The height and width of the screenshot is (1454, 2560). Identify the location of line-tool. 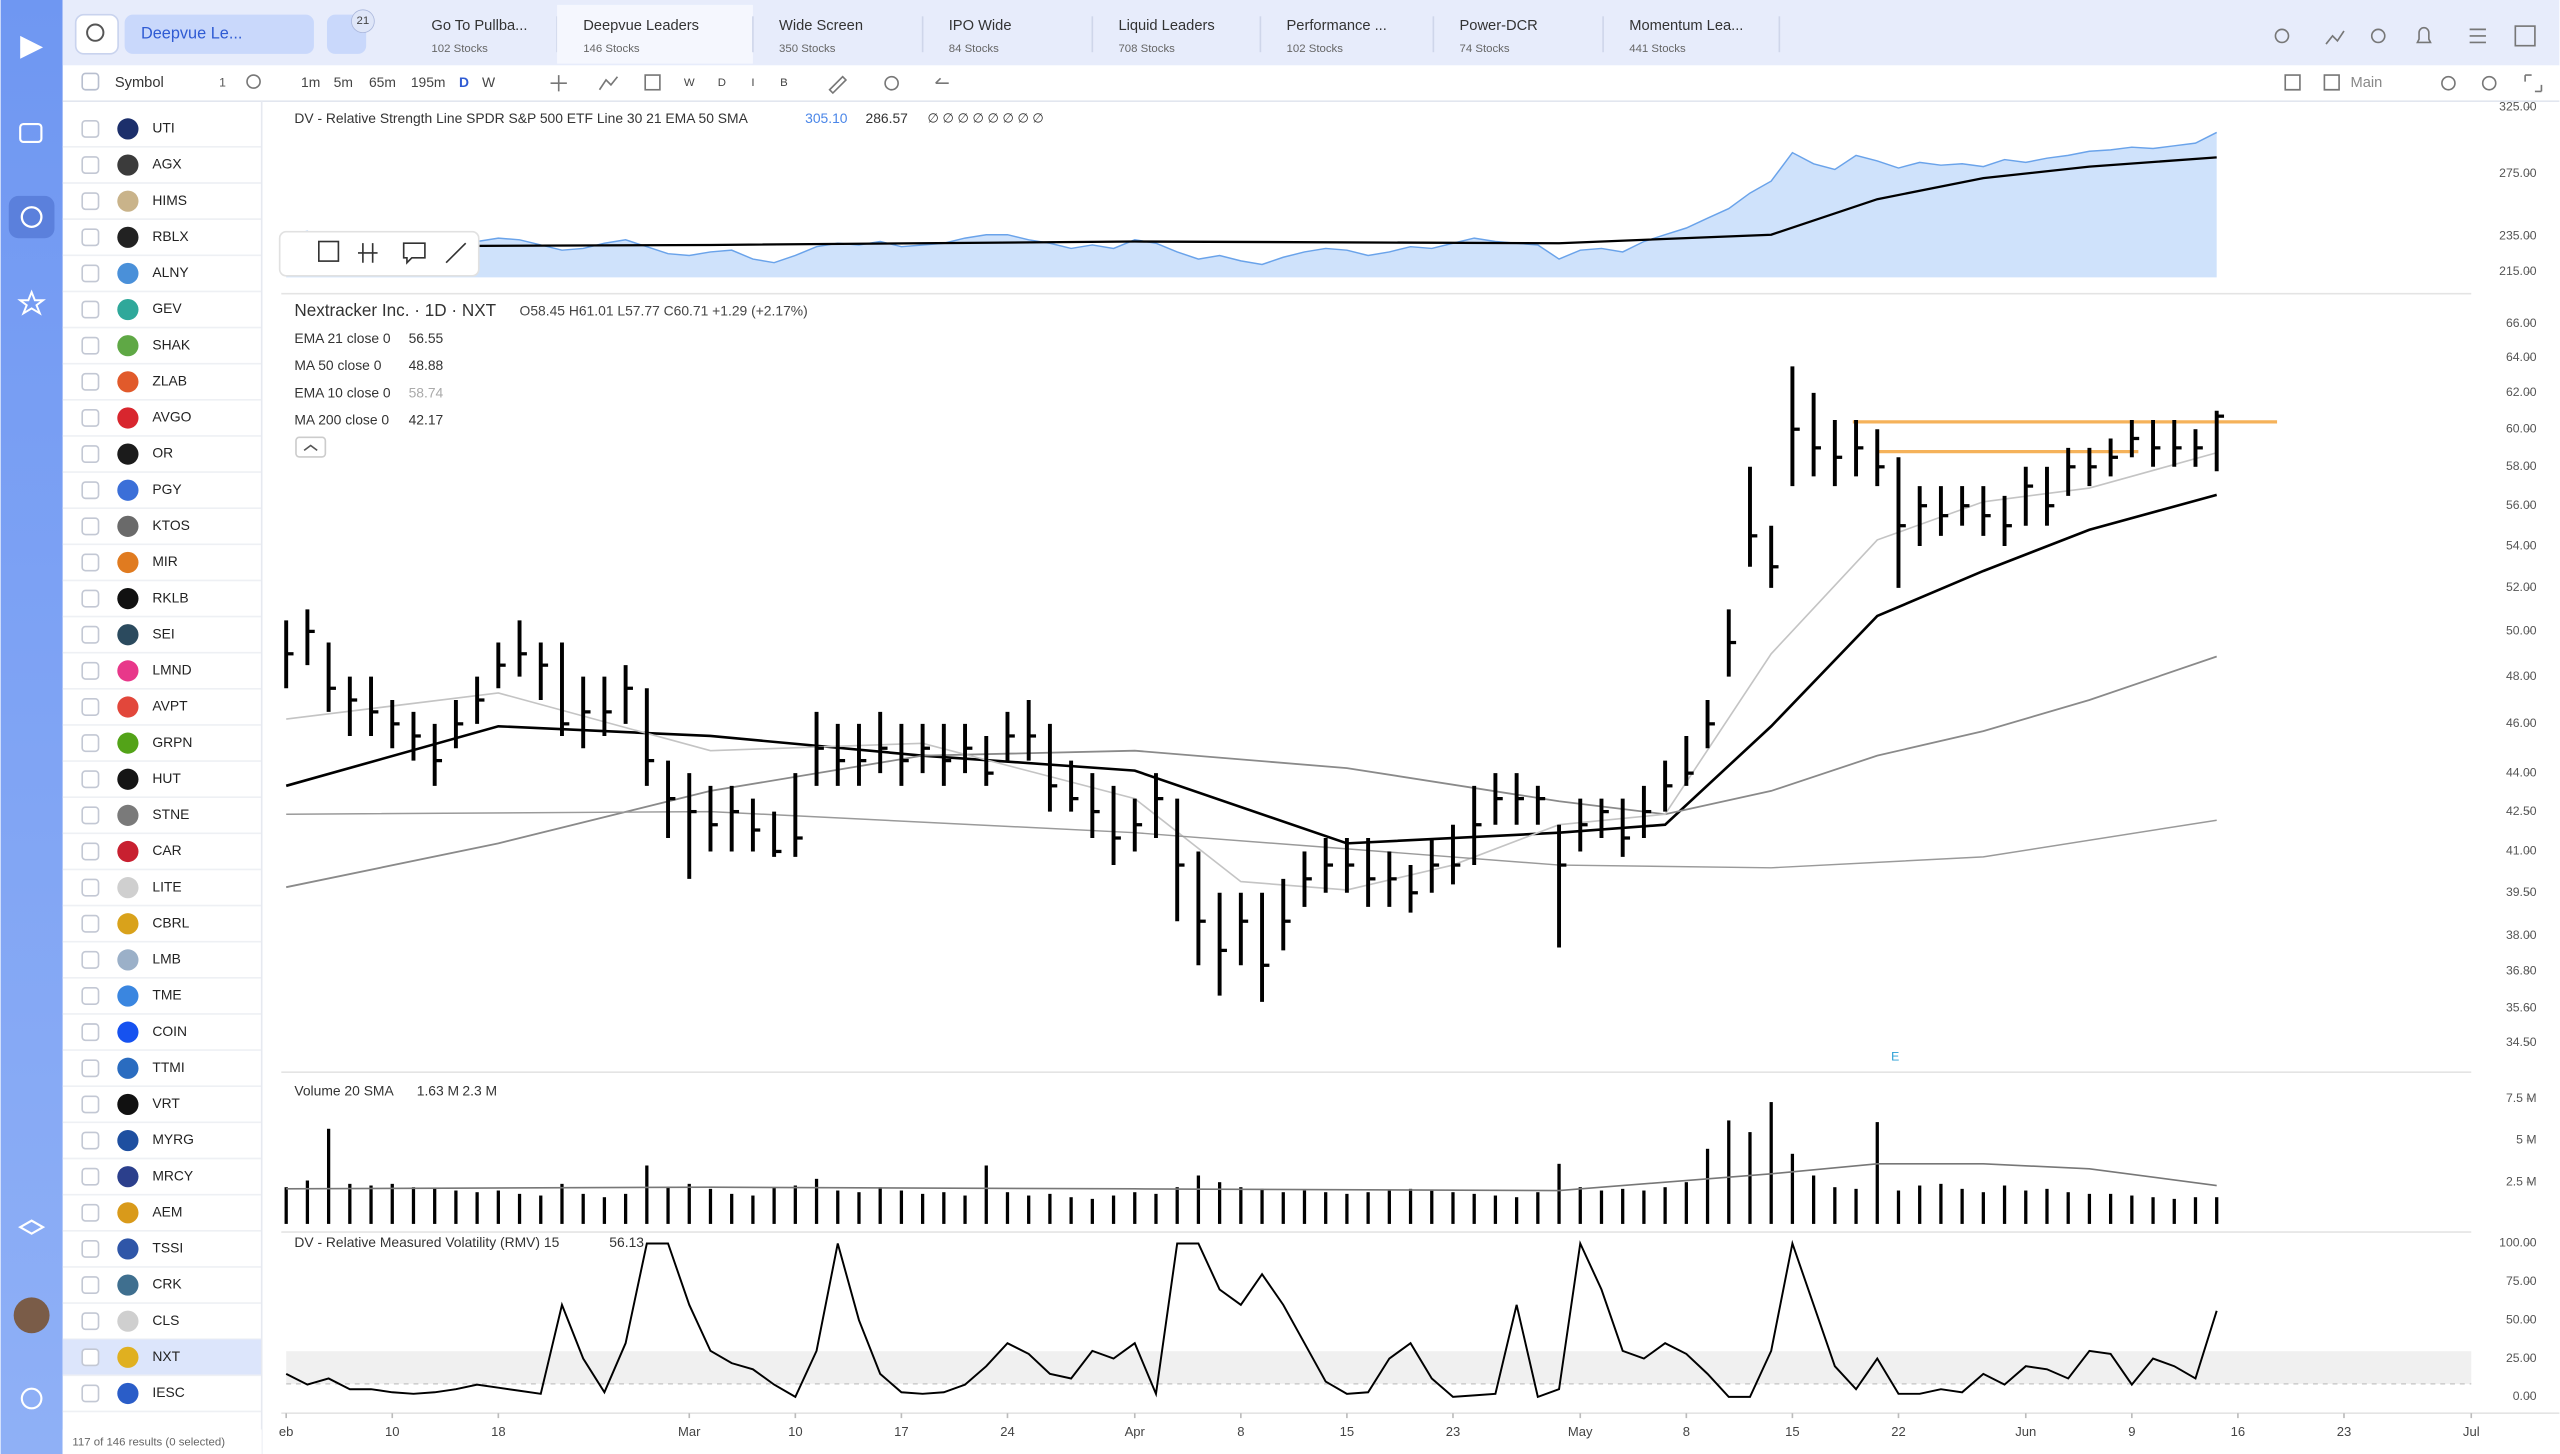
(456, 253).